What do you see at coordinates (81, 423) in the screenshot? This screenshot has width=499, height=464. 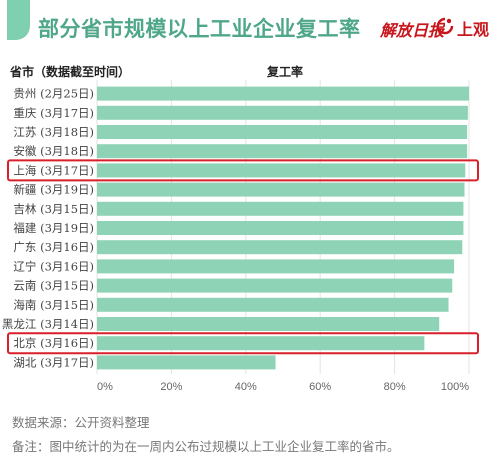 I see `data-source-note: 数据来源：公开资料整理` at bounding box center [81, 423].